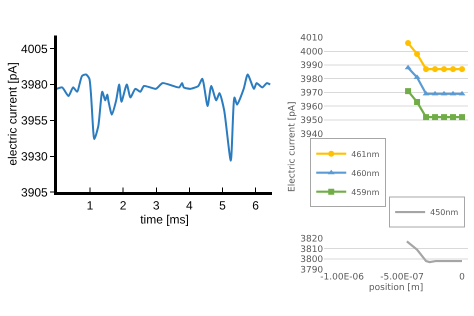  What do you see at coordinates (365, 192) in the screenshot?
I see `legend-label: 459nm` at bounding box center [365, 192].